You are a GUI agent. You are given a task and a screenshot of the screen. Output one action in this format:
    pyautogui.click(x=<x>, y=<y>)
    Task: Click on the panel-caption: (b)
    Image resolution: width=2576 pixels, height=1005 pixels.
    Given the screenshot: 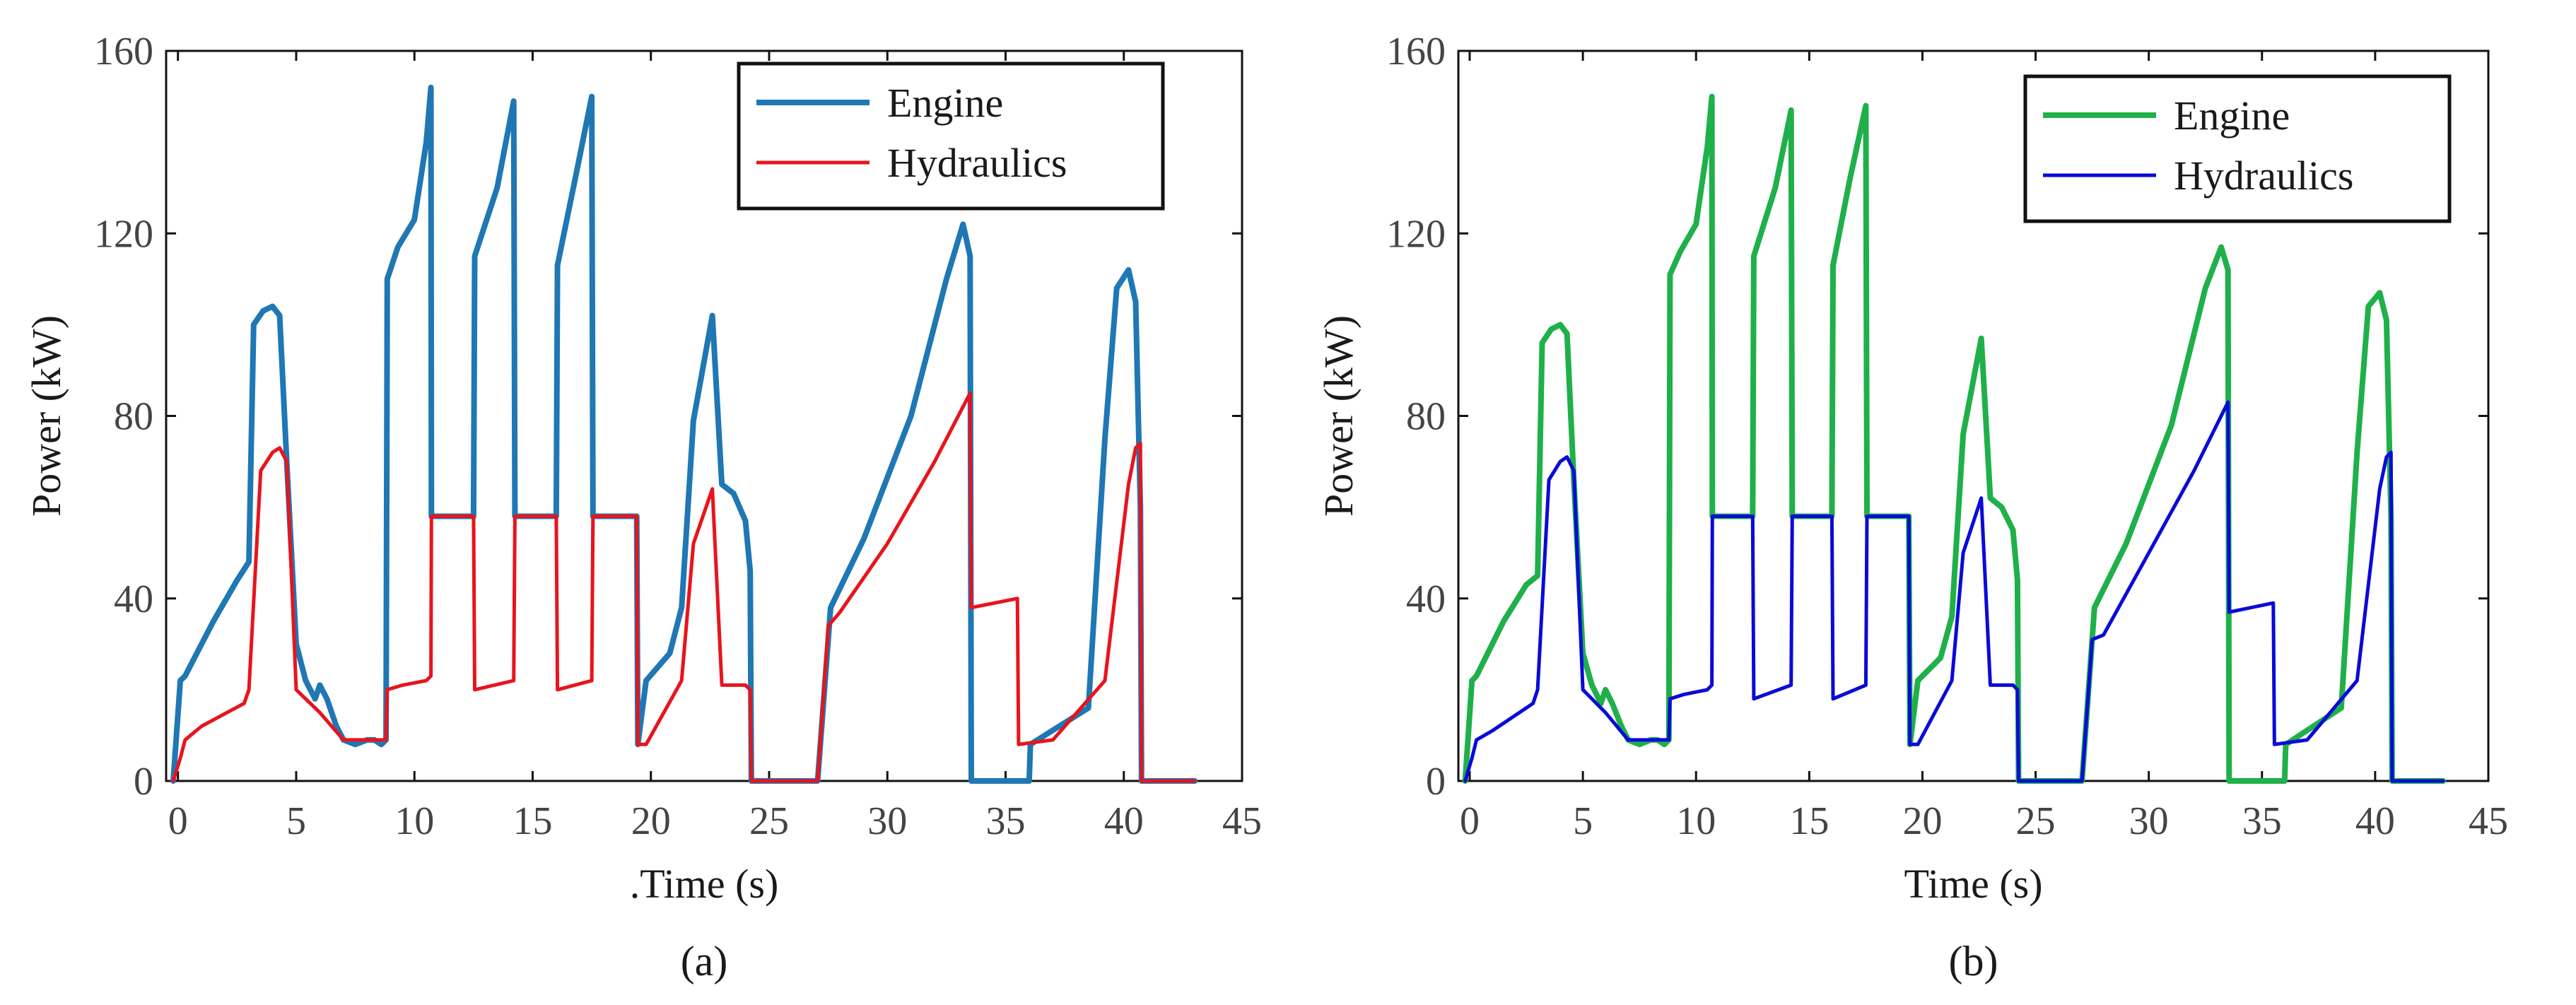 What is the action you would take?
    pyautogui.click(x=1974, y=962)
    